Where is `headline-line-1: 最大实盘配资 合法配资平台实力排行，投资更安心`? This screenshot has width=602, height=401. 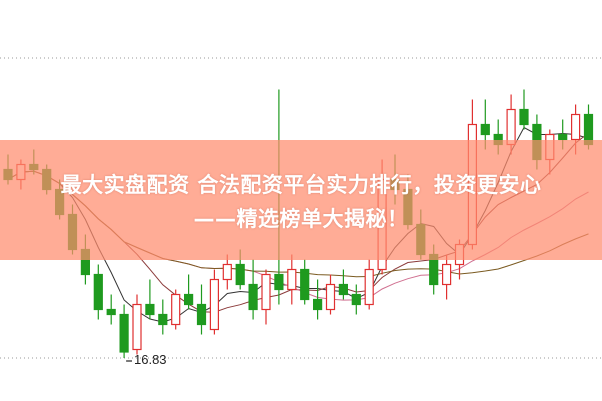
headline-line-1: 最大实盘配资 合法配资平台实力排行，投资更安心 is located at coordinates (301, 185).